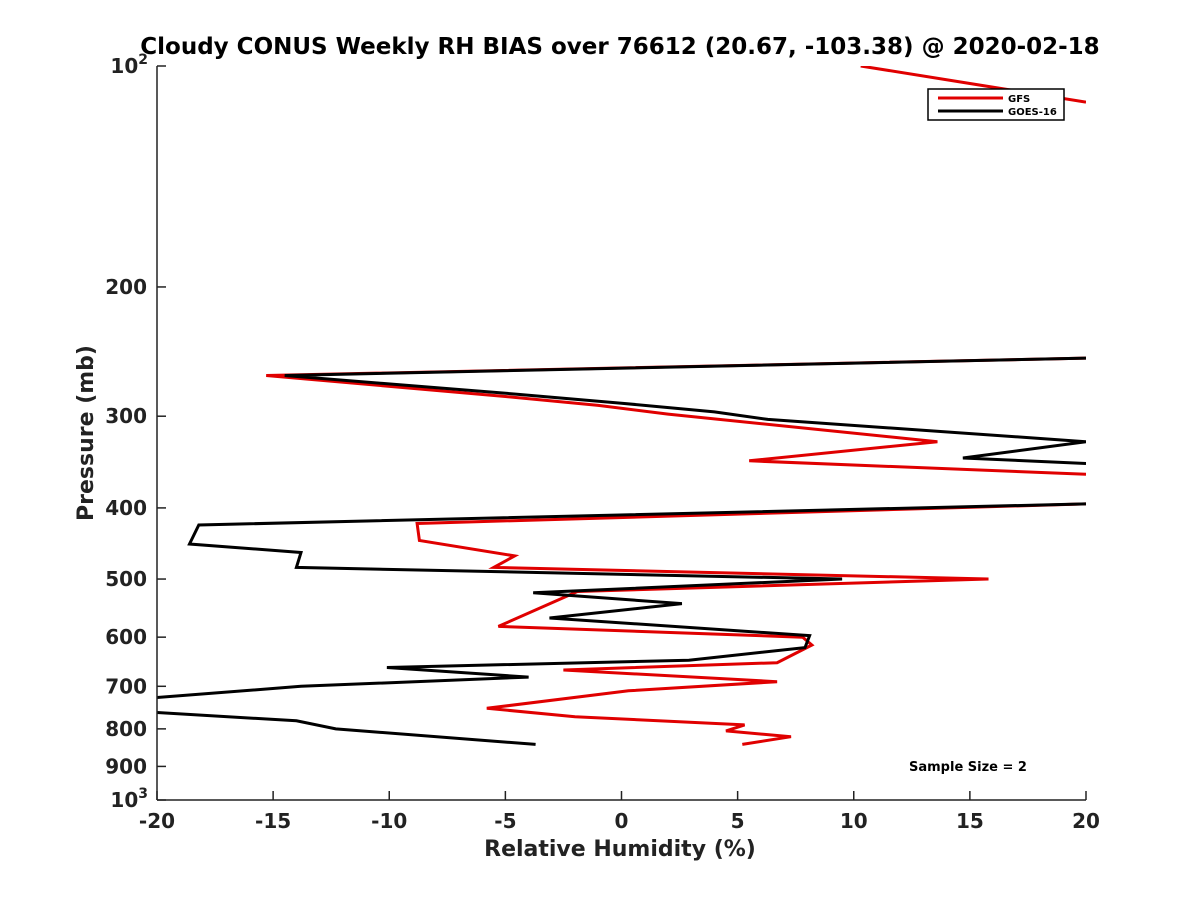 This screenshot has width=1200, height=900. What do you see at coordinates (389, 821) in the screenshot?
I see `x-tick-label: -10` at bounding box center [389, 821].